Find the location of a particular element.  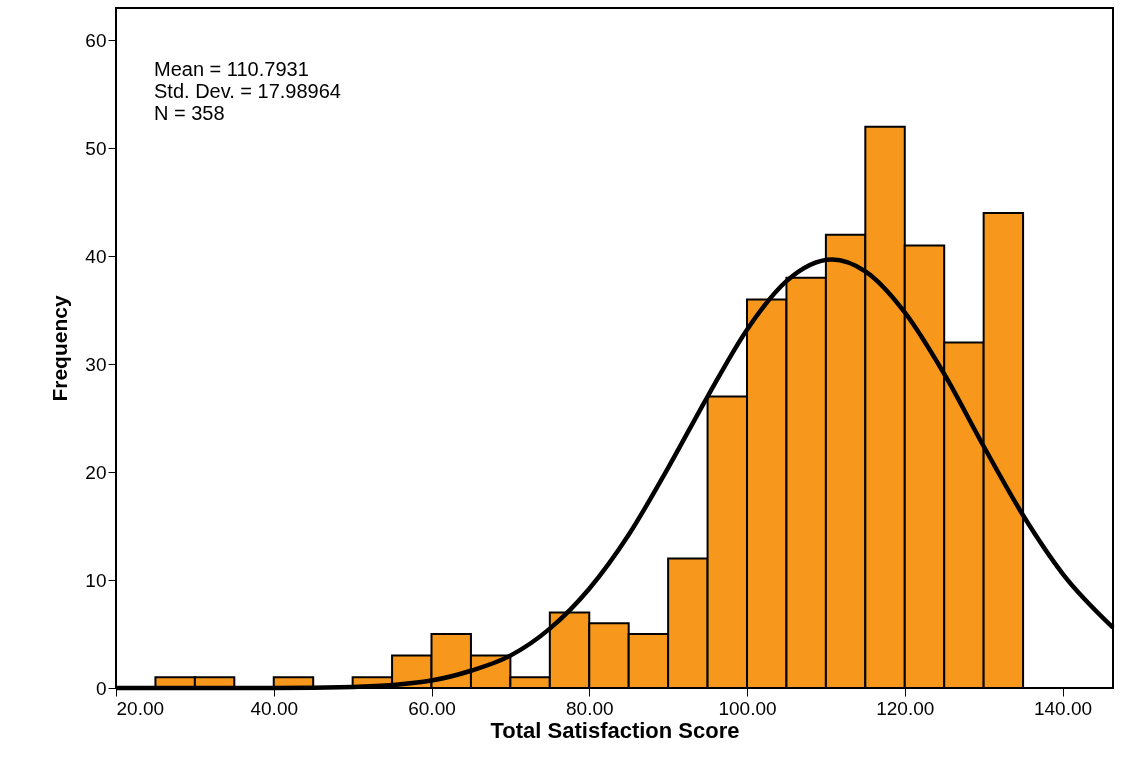

y-tick-label: 0 is located at coordinates (101, 688).